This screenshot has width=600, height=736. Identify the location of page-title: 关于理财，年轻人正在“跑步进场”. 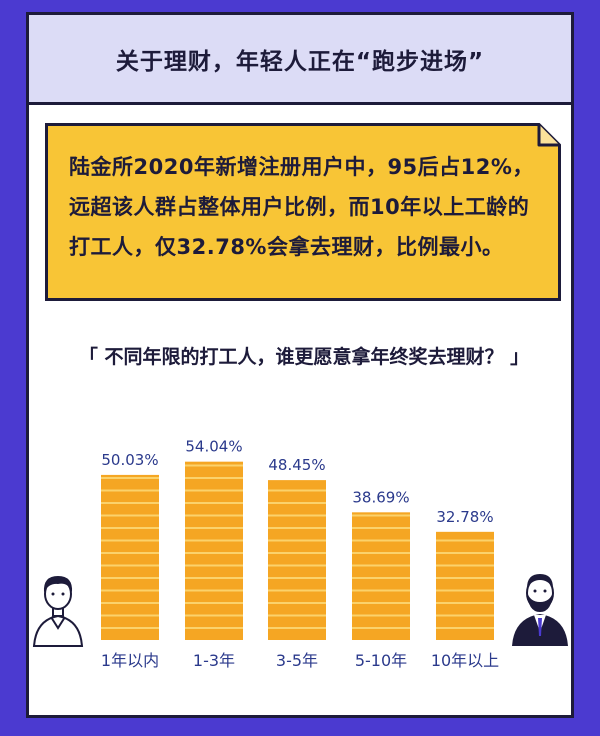
(300, 61).